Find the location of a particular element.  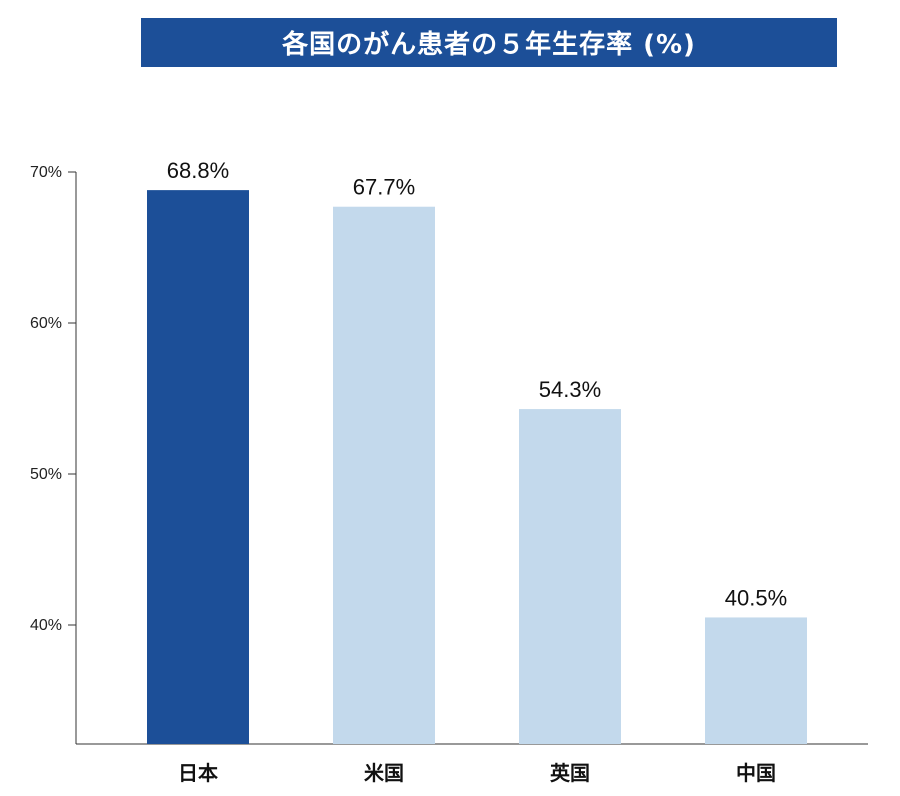

category-label: 中国 is located at coordinates (756, 773).